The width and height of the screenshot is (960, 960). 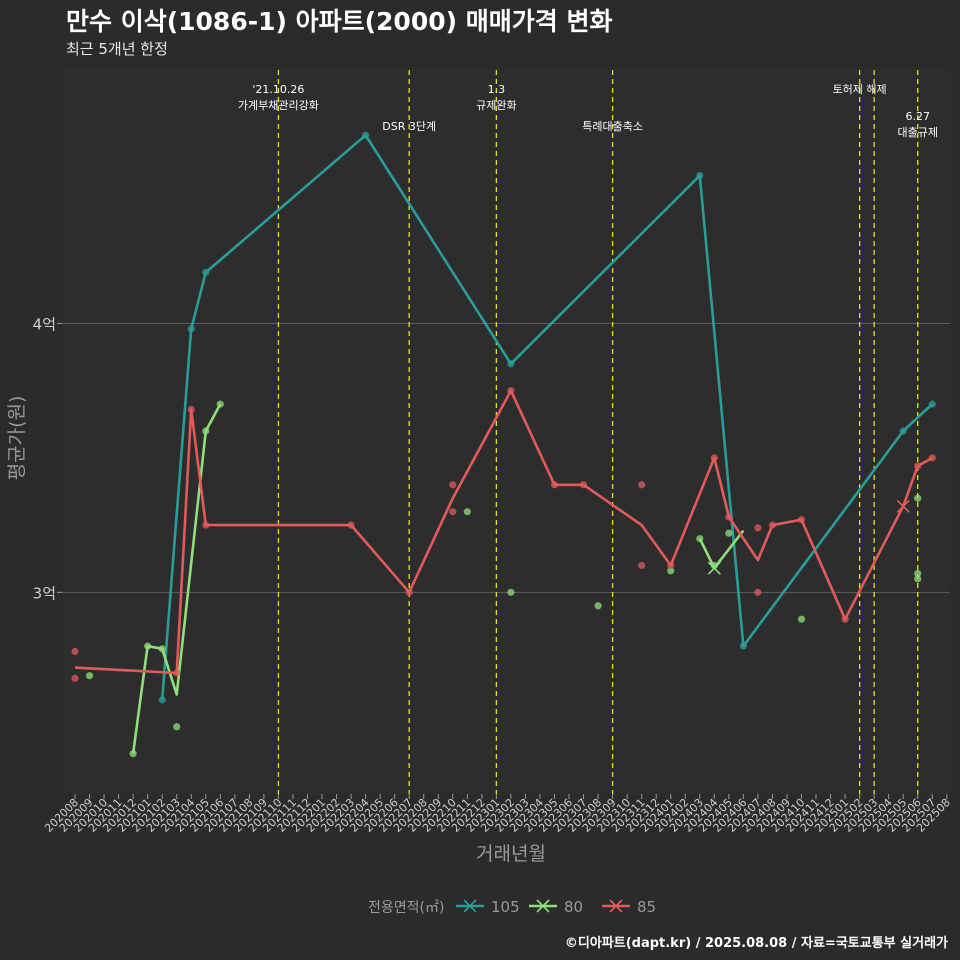 What do you see at coordinates (505, 907) in the screenshot?
I see `legend-label: 105` at bounding box center [505, 907].